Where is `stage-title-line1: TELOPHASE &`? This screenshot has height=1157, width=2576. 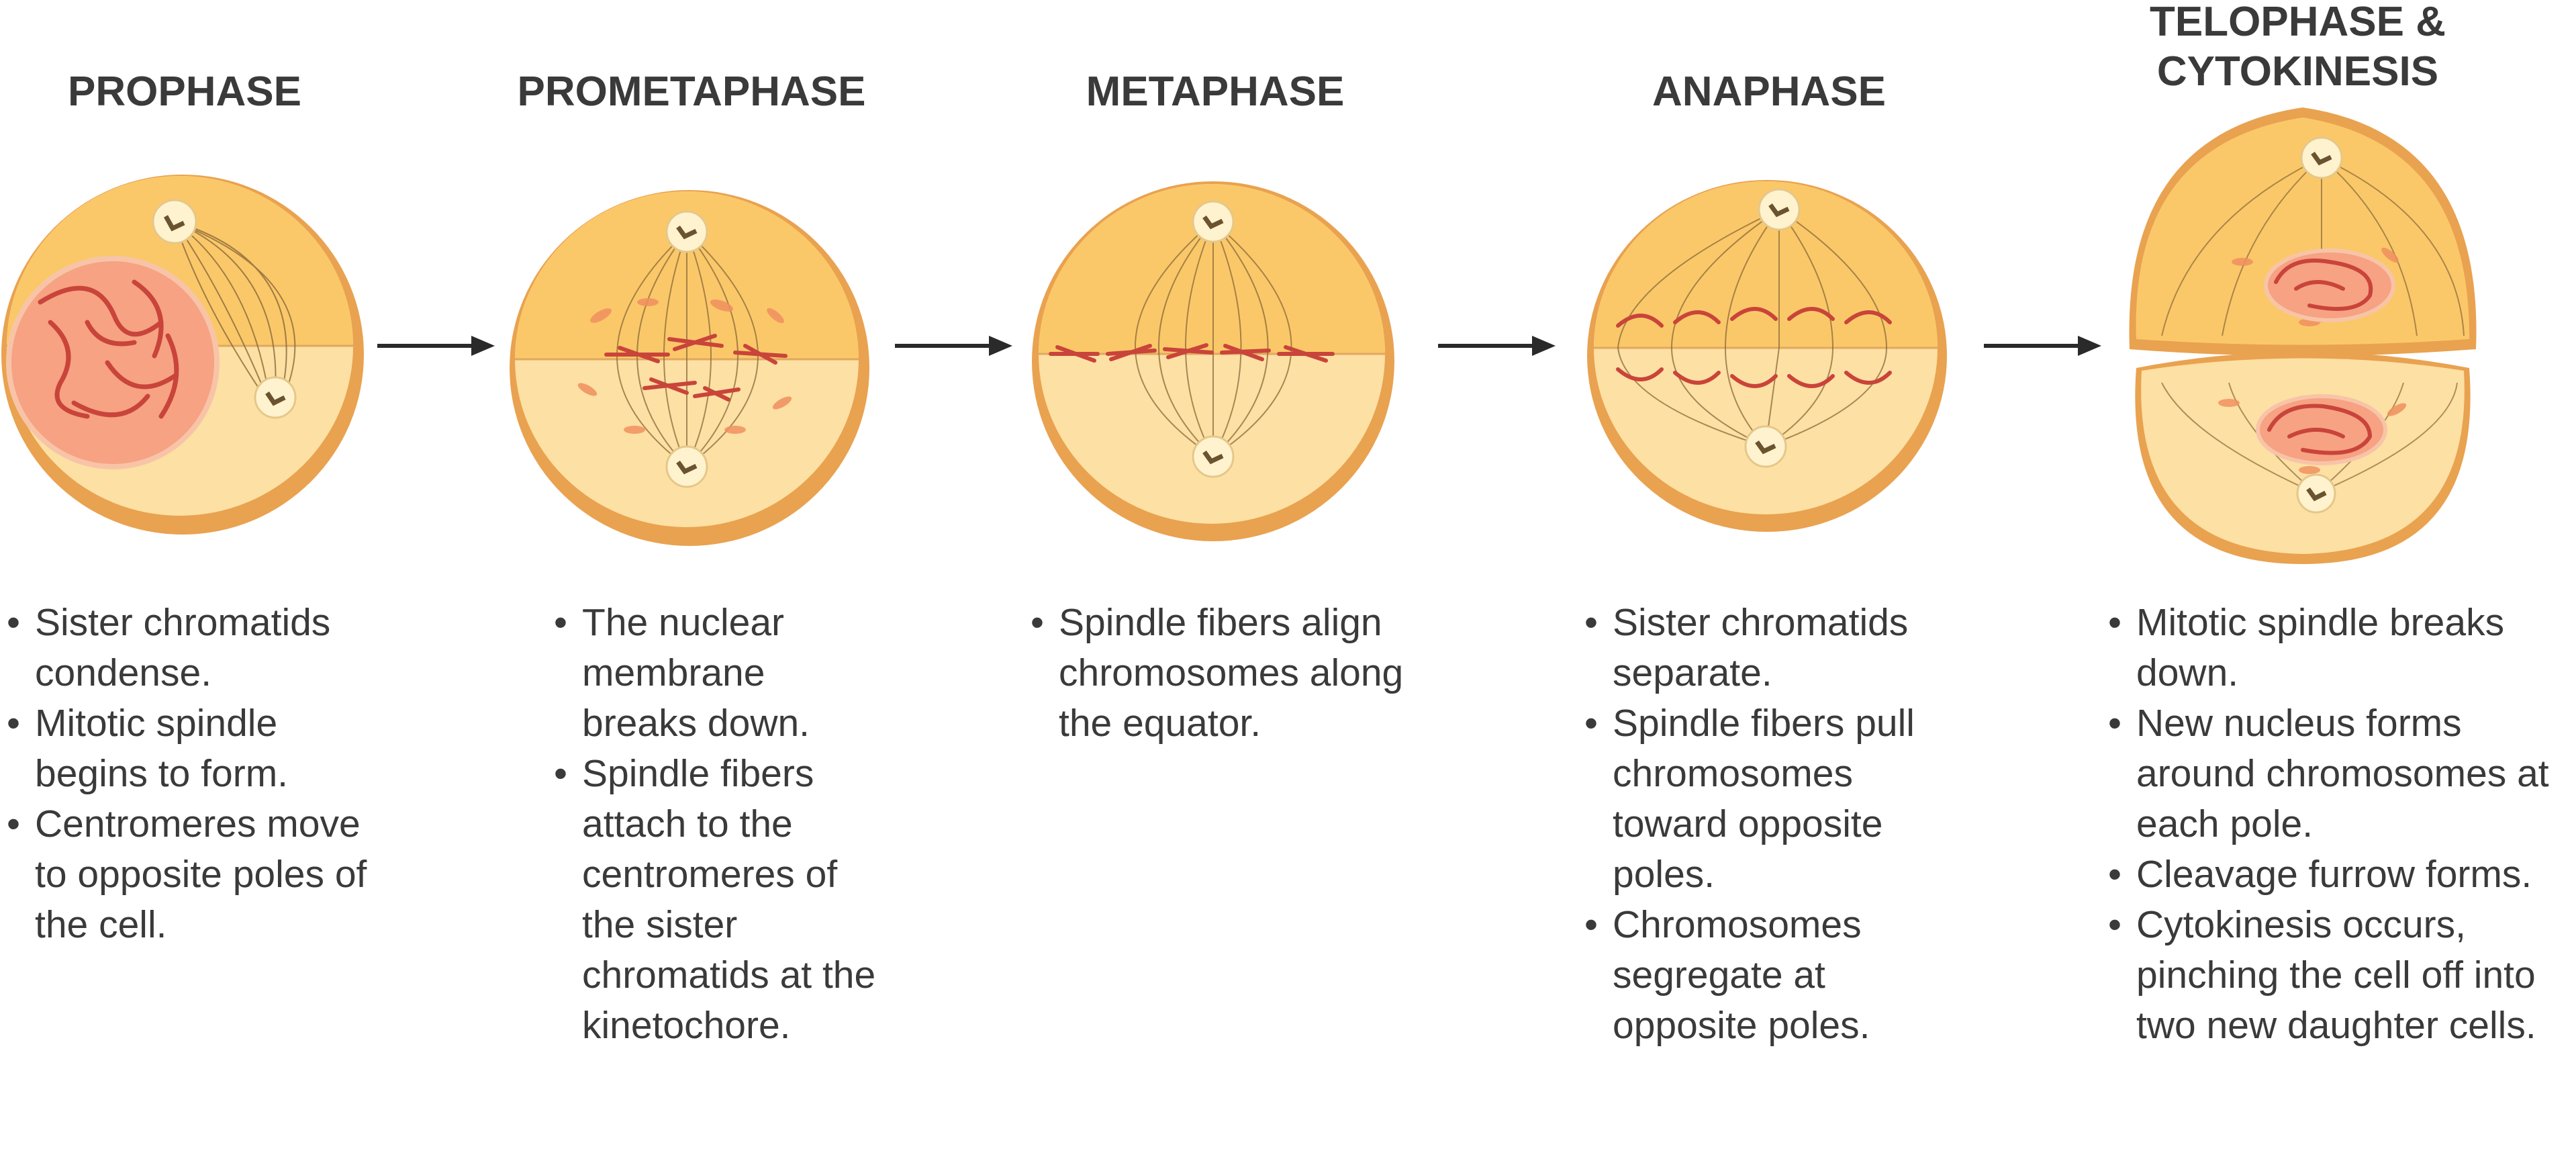 stage-title-line1: TELOPHASE & is located at coordinates (2298, 22).